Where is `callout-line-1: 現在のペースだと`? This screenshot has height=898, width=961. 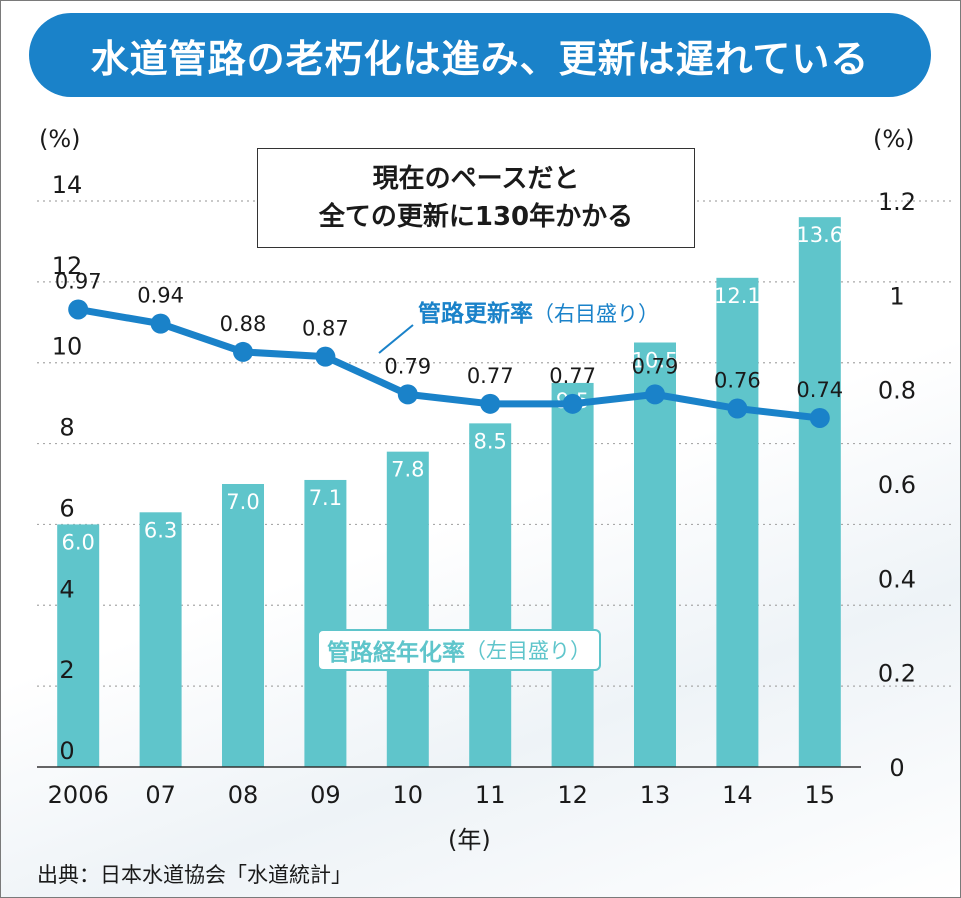
callout-line-1: 現在のペースだと is located at coordinates (476, 179).